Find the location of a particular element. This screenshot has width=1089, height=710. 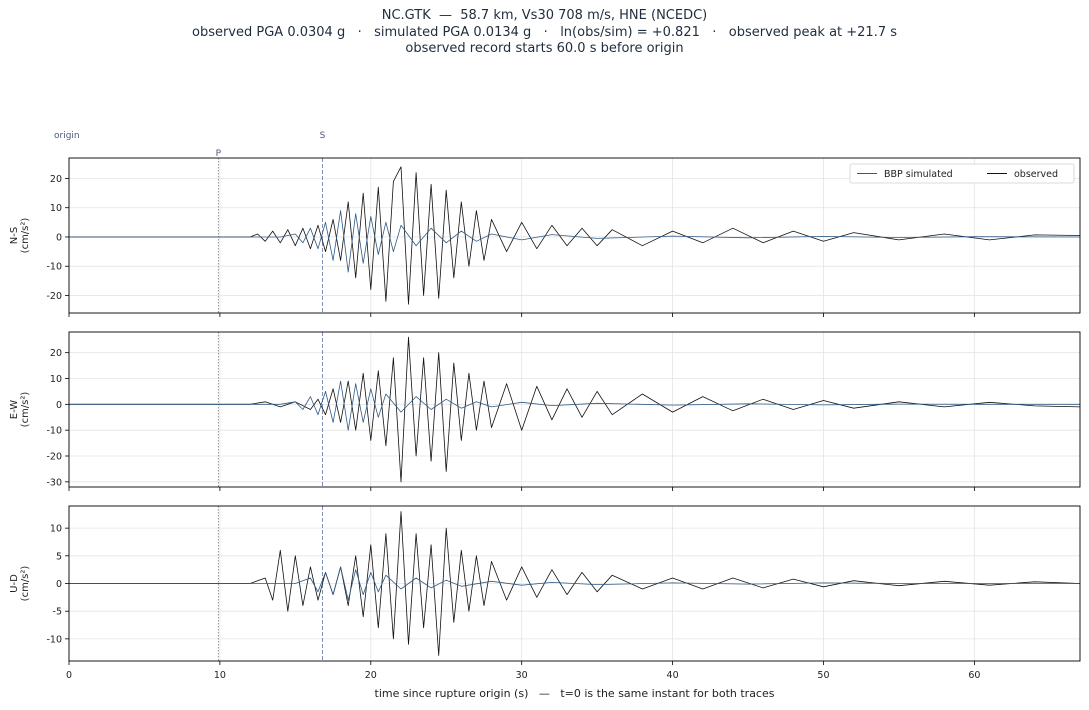

legend-entry-2: observed is located at coordinates (1036, 174).